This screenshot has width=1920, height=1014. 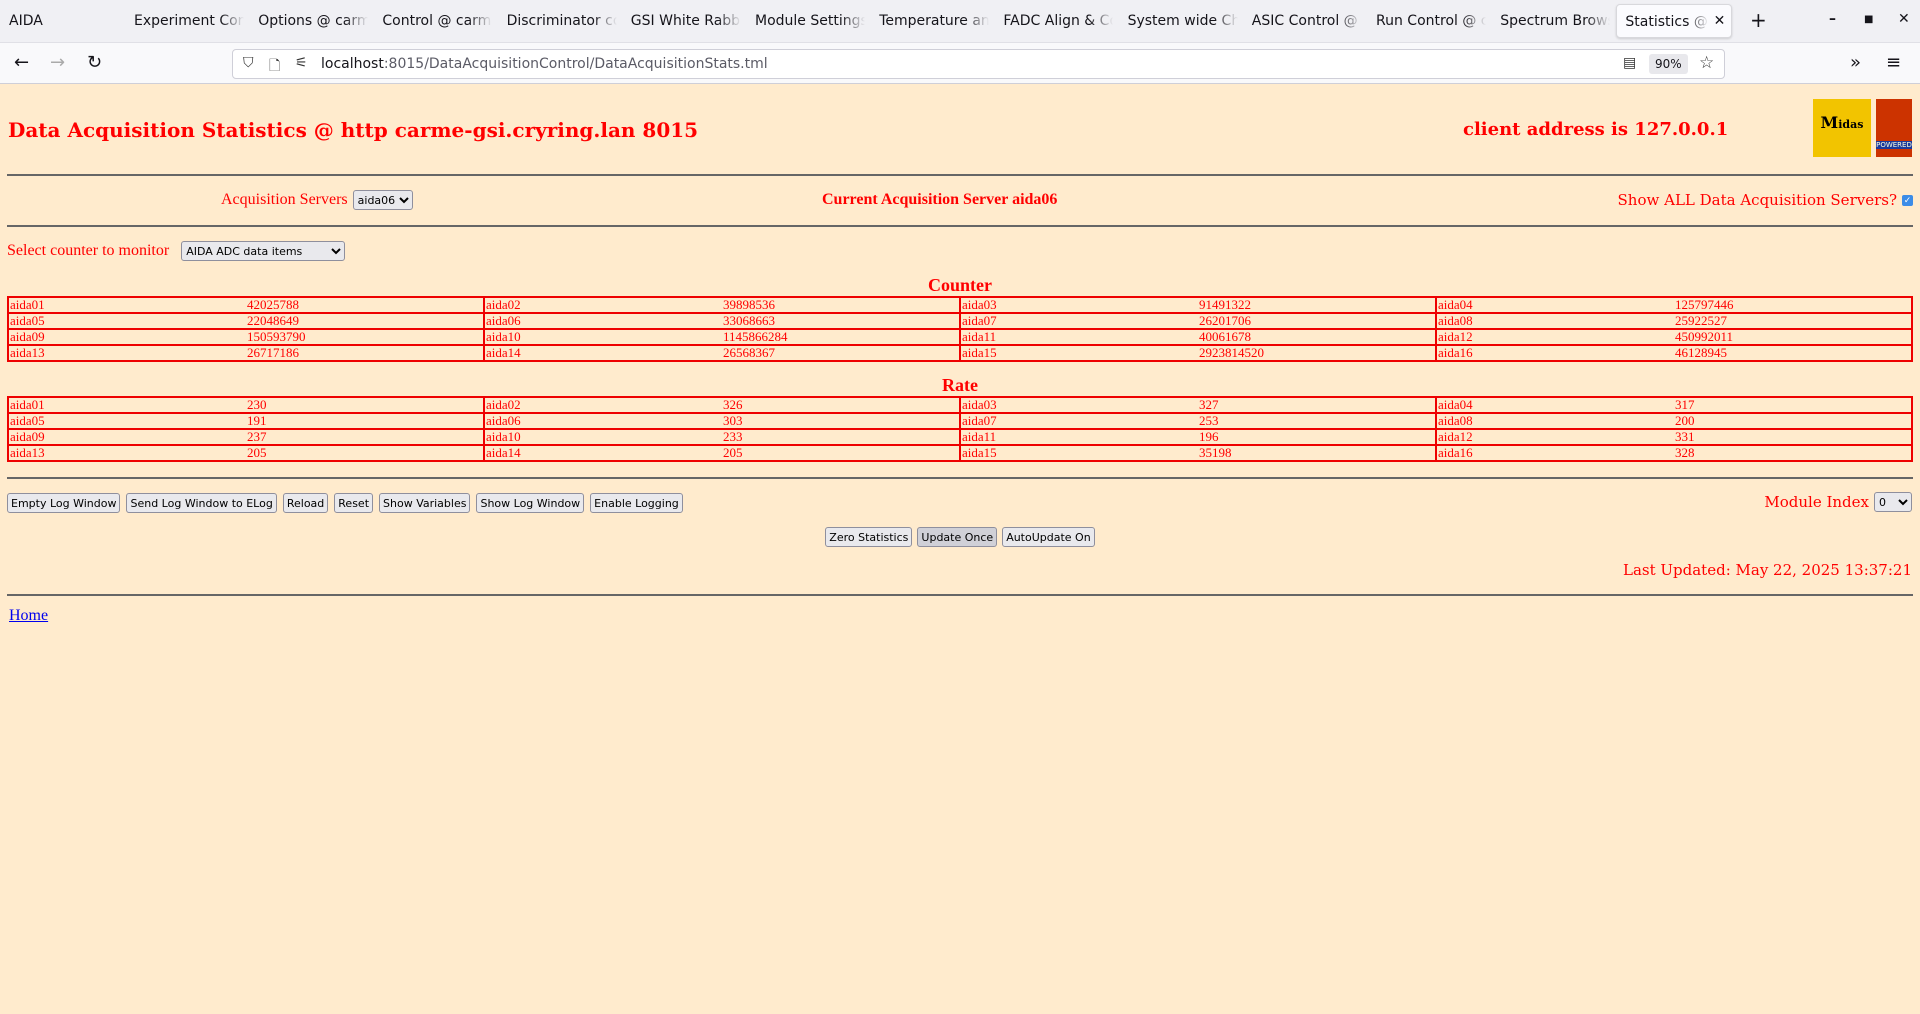 What do you see at coordinates (940, 199) in the screenshot?
I see `current-server: Current Acquisition Server aida06` at bounding box center [940, 199].